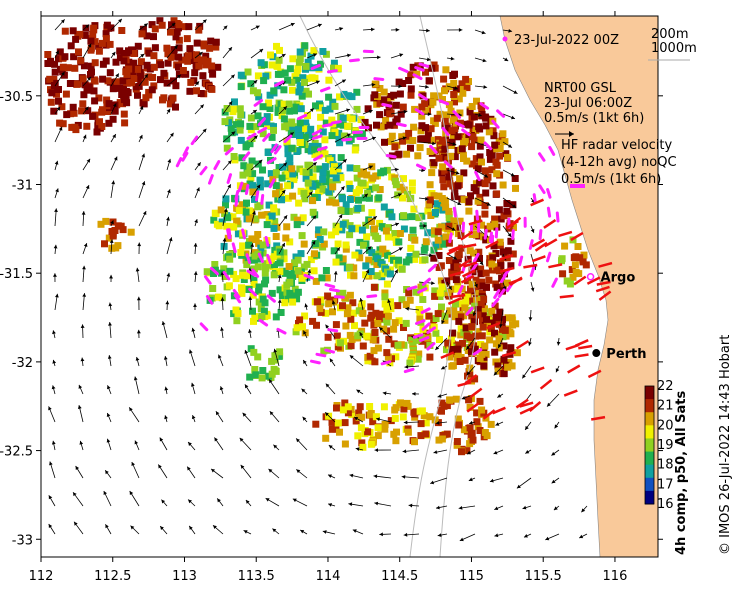 The image size is (740, 592). What do you see at coordinates (649, 458) in the screenshot?
I see `colorbar-segment` at bounding box center [649, 458].